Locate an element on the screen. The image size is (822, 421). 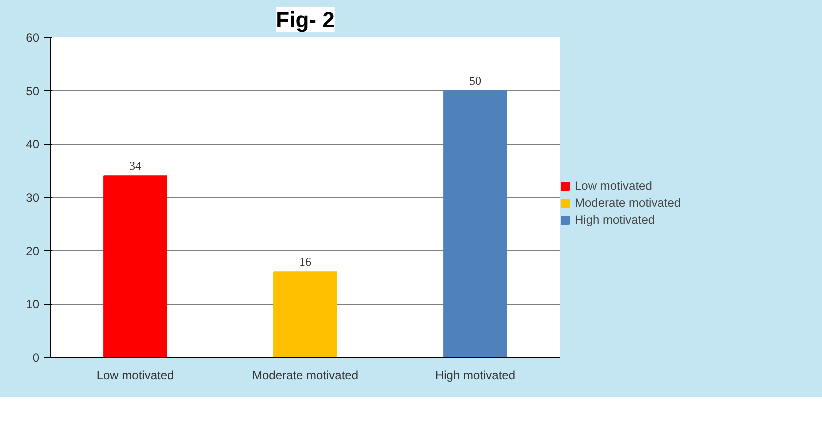
x-tick-label: Moderate motivated is located at coordinates (305, 375).